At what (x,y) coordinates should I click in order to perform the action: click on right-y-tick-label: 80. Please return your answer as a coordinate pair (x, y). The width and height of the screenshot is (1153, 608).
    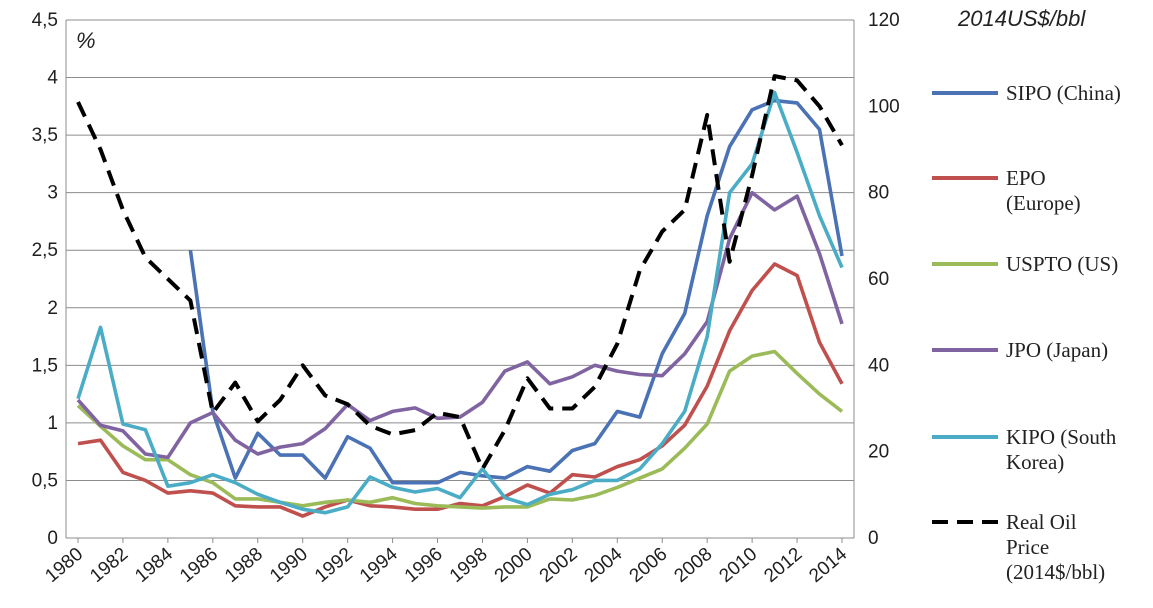
    Looking at the image, I should click on (878, 193).